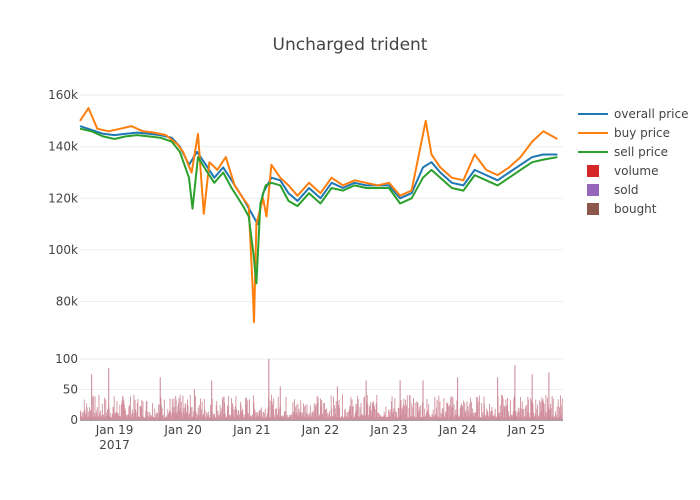 Image resolution: width=700 pixels, height=500 pixels. What do you see at coordinates (641, 152) in the screenshot?
I see `legend-label: sell price` at bounding box center [641, 152].